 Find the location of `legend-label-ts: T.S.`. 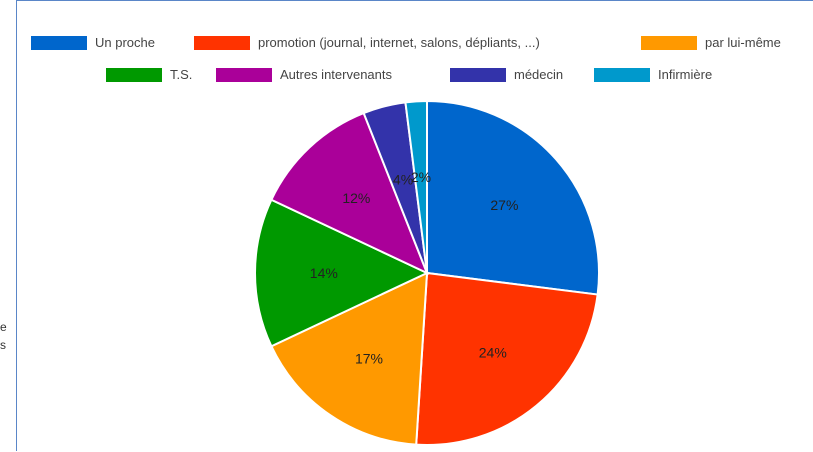

legend-label-ts: T.S. is located at coordinates (181, 74).